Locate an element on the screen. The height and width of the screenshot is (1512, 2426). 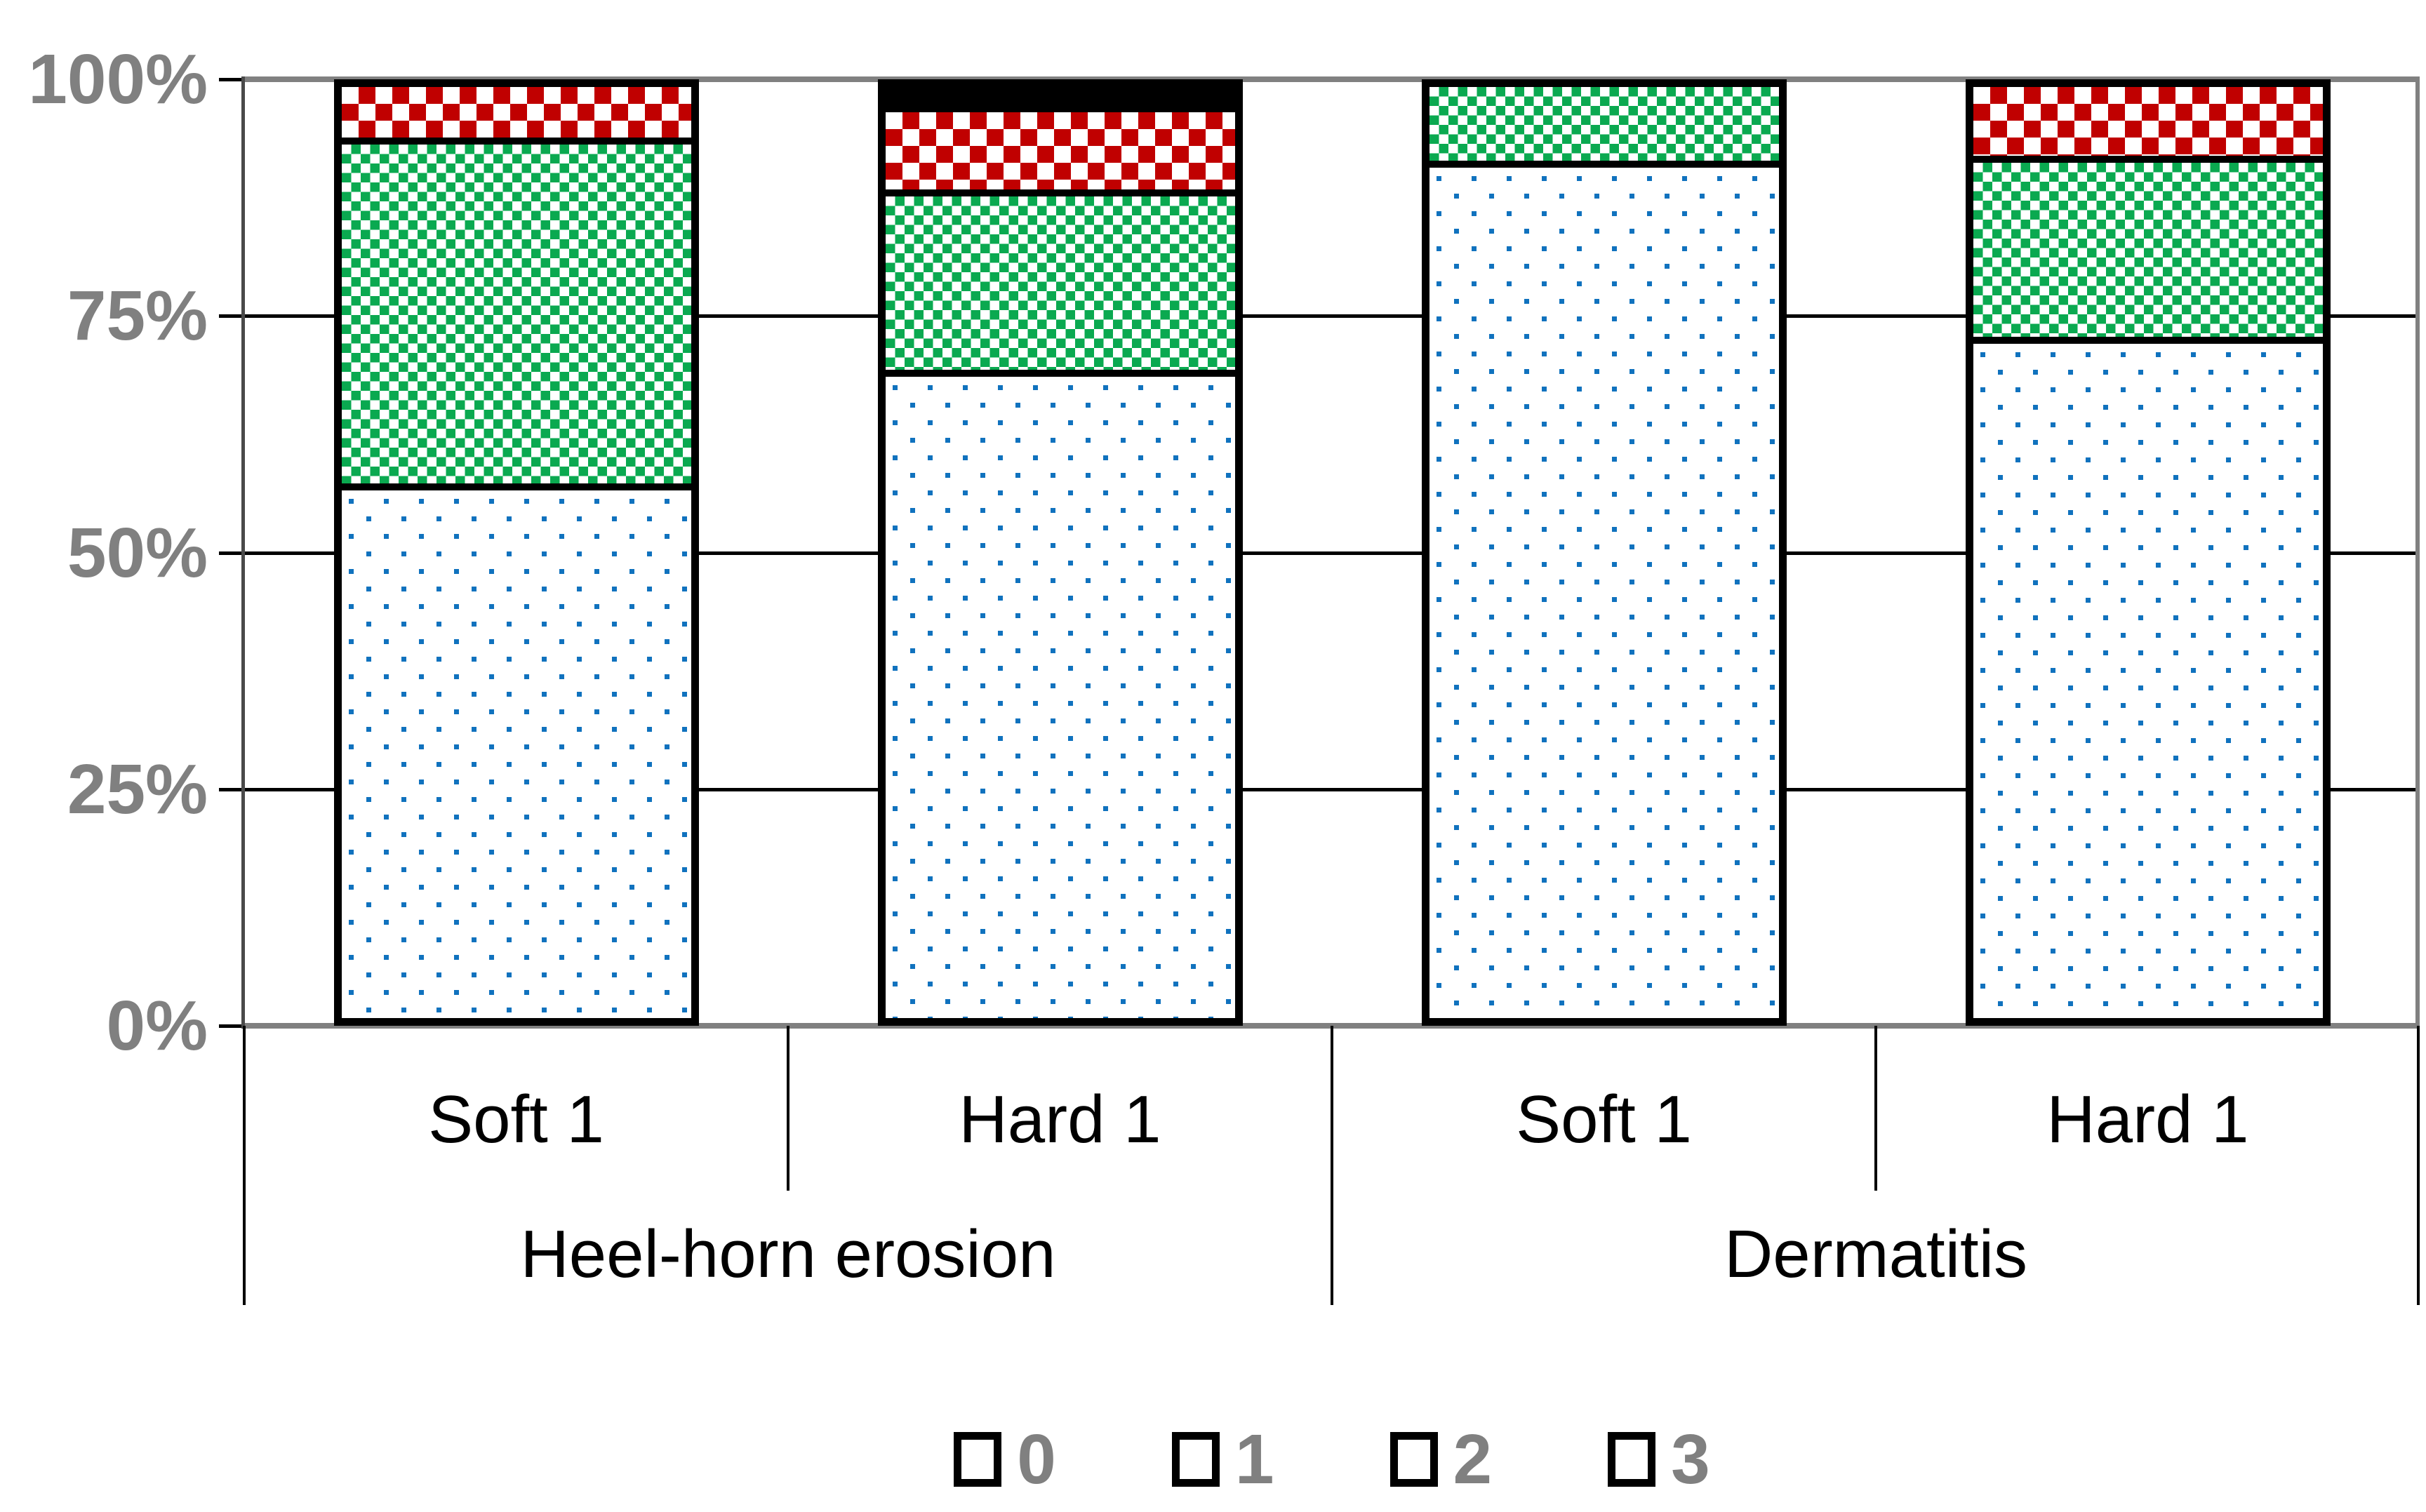
legend-item-2: 2 is located at coordinates (1441, 1459).